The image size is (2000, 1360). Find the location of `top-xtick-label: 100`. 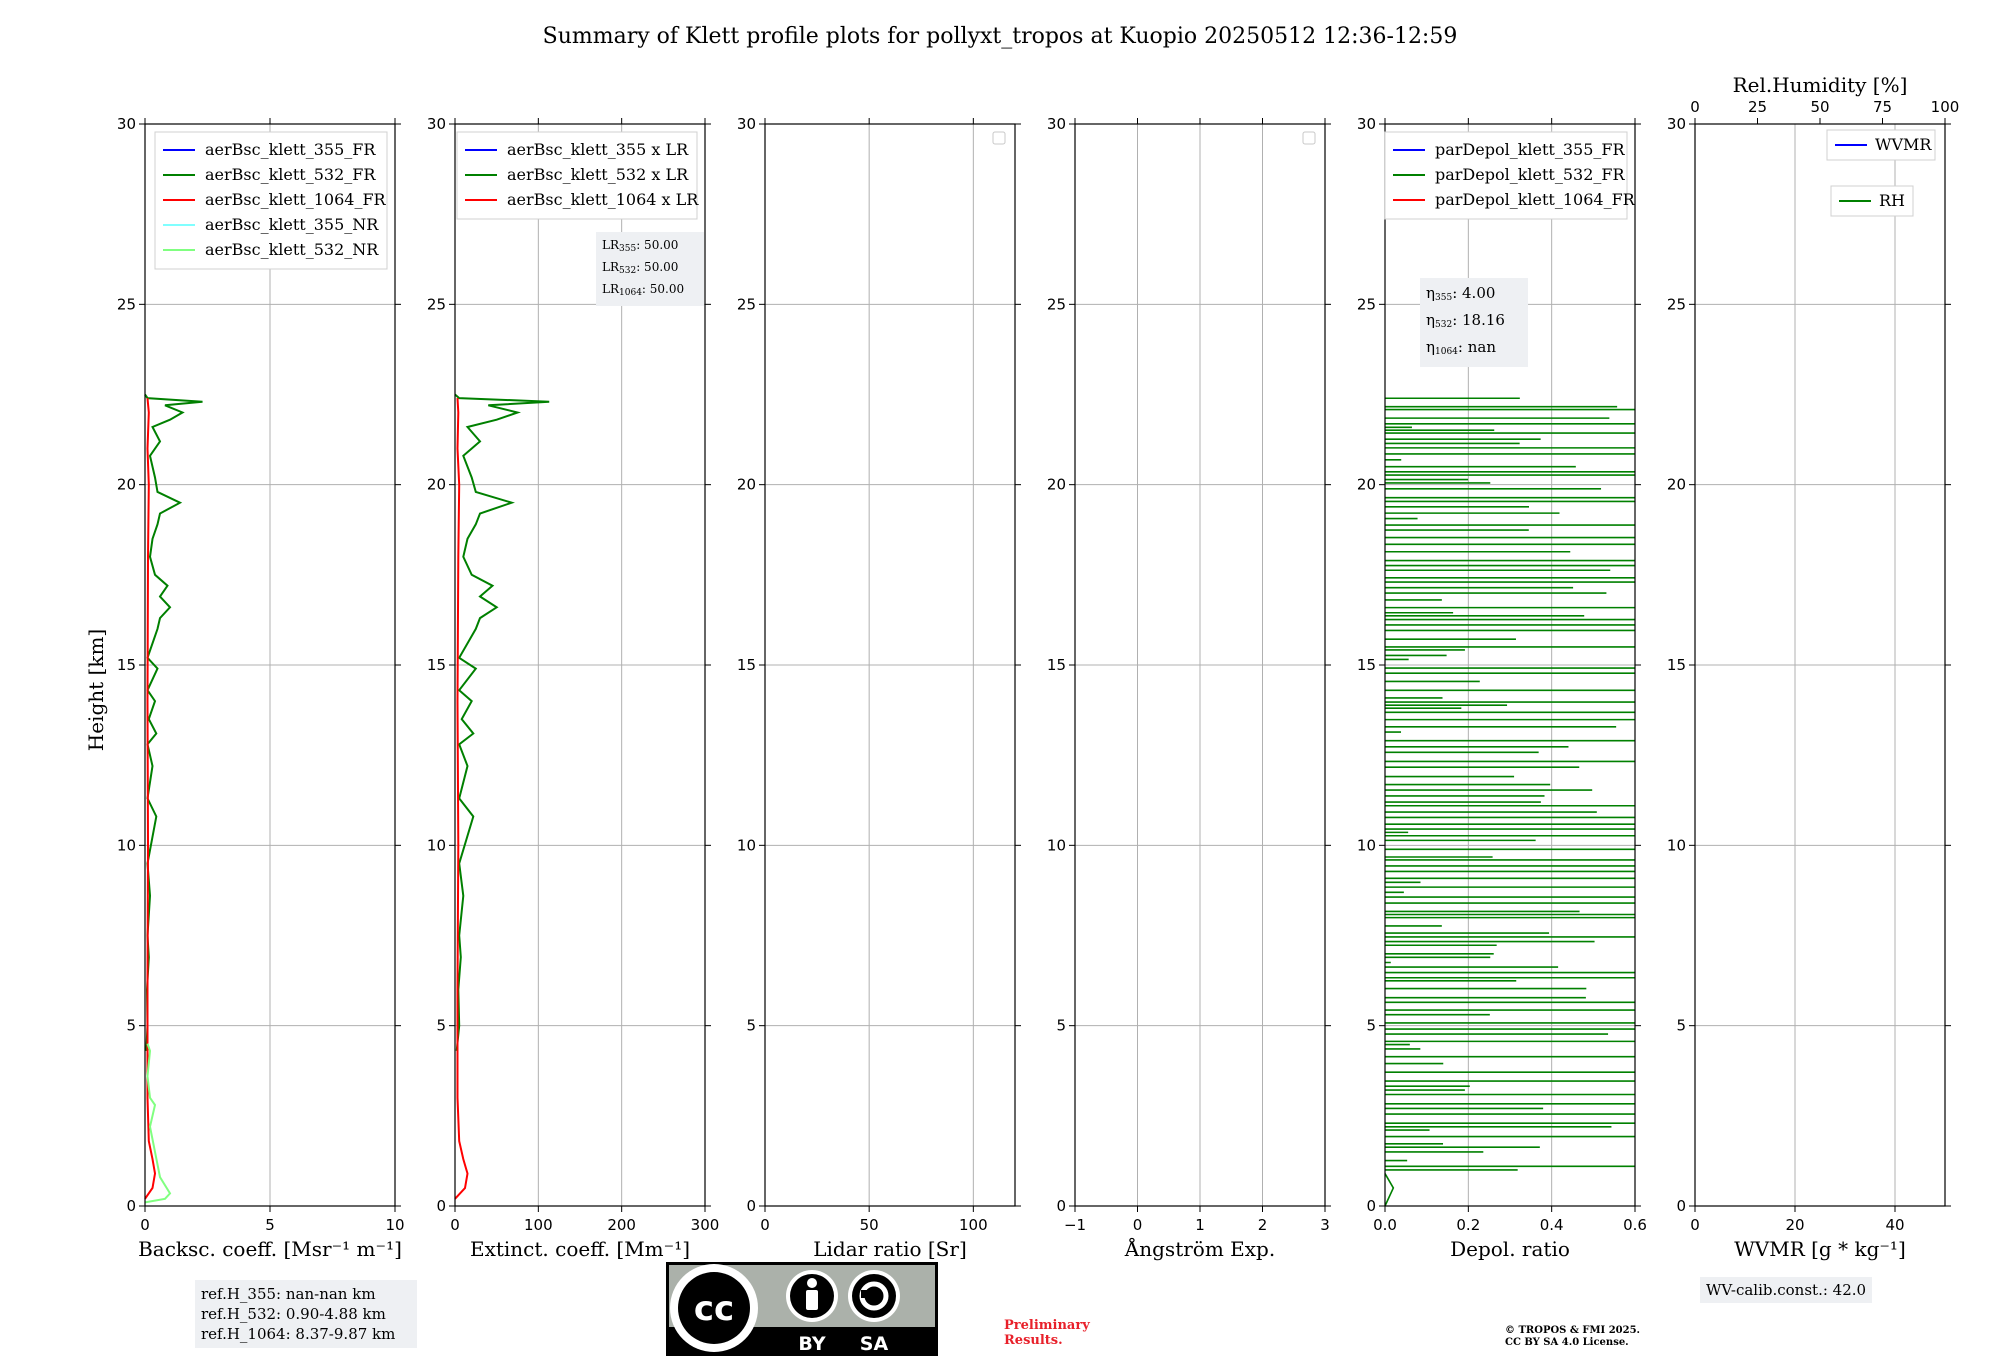

top-xtick-label: 100 is located at coordinates (1945, 107).